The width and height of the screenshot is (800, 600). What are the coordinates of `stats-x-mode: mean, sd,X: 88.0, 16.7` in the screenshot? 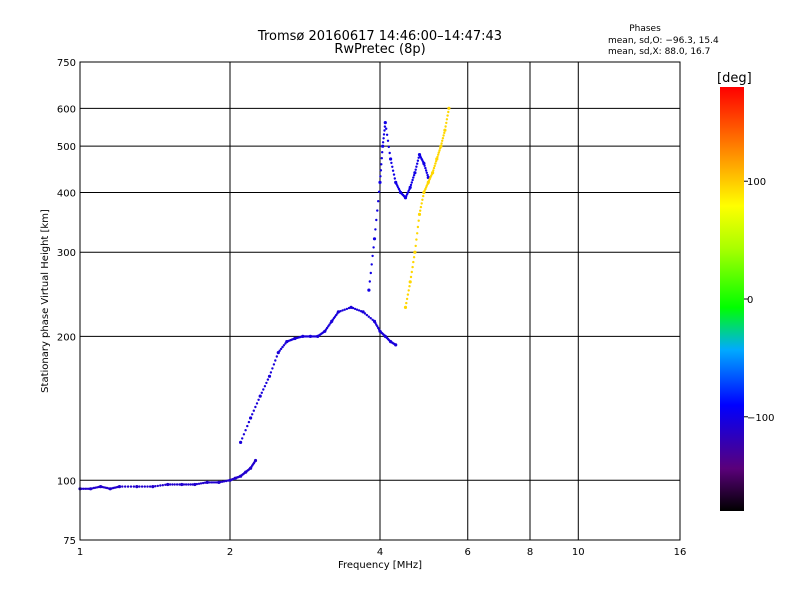 It's located at (659, 52).